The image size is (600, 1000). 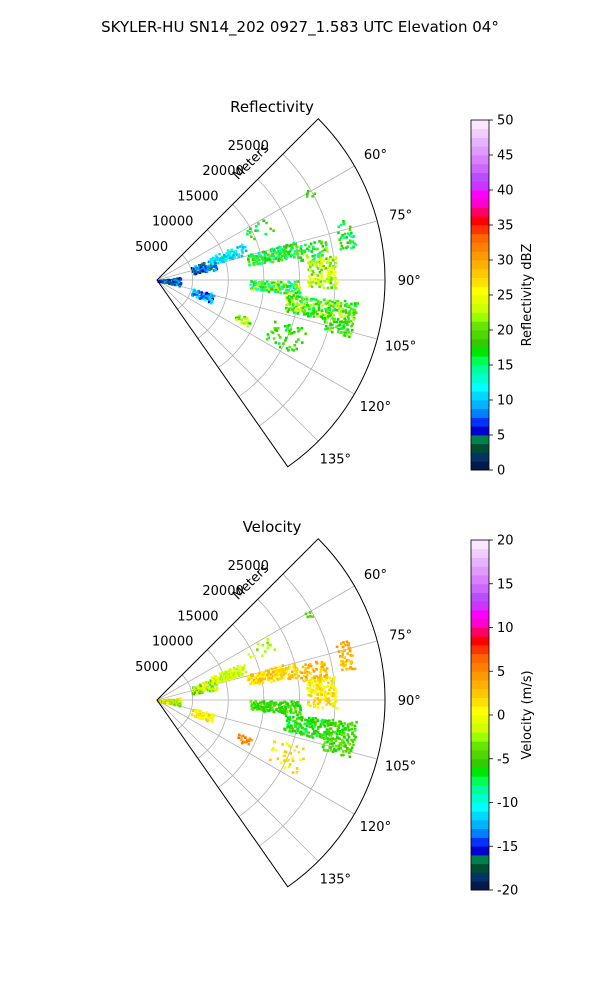 What do you see at coordinates (505, 366) in the screenshot?
I see `colorbar-tick-label: 15` at bounding box center [505, 366].